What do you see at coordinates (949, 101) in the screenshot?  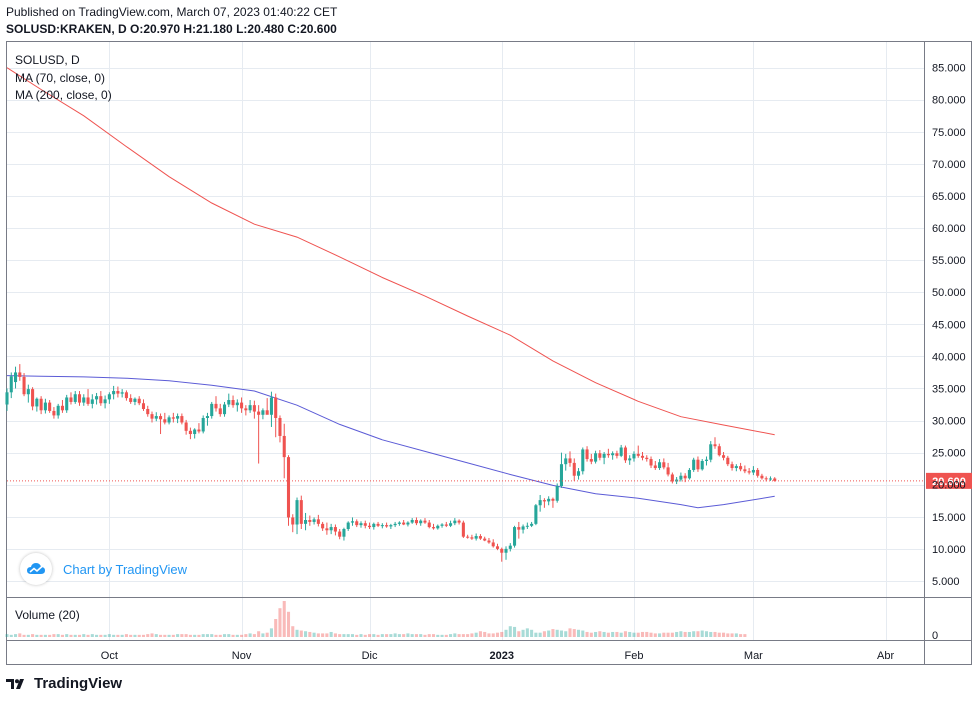 I see `price-tick-label: 80.000` at bounding box center [949, 101].